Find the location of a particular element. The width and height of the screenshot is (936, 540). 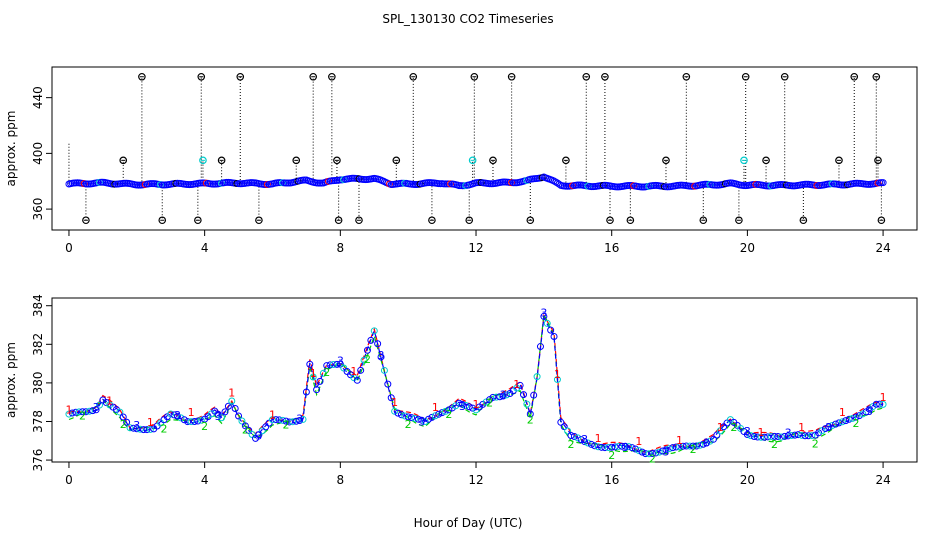

x-tick-label: 4 is located at coordinates (205, 248).